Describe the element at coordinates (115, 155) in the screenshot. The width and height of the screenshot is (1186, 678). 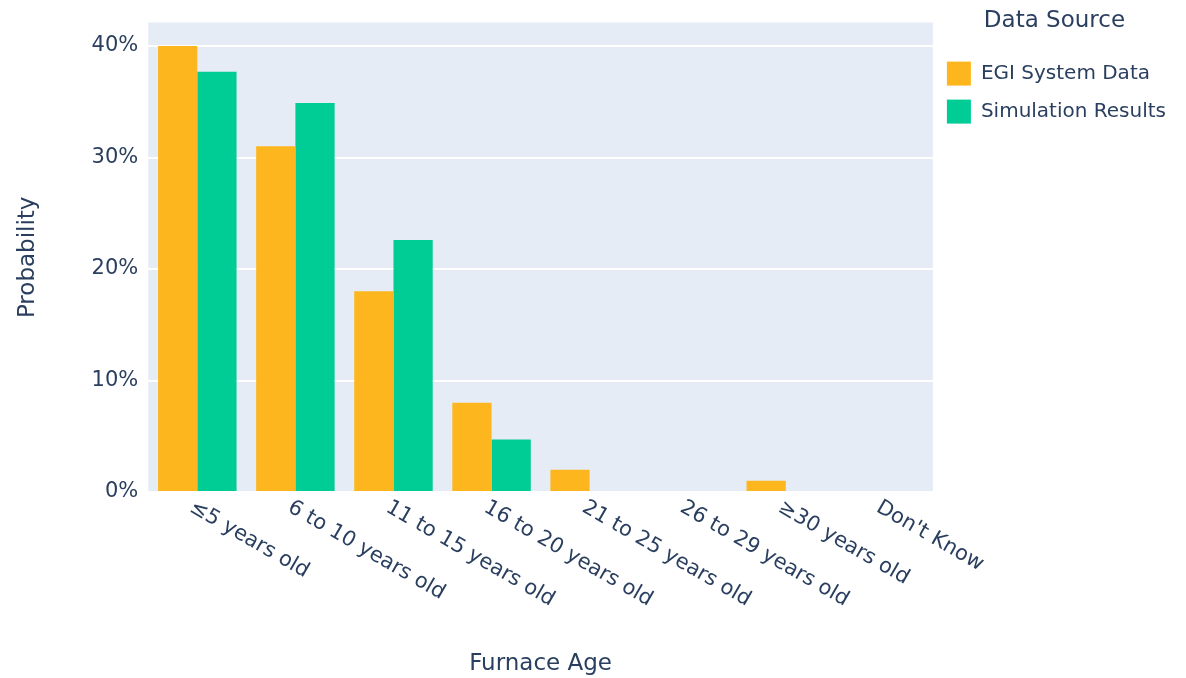
I see `y-tick-label: 30%` at that location.